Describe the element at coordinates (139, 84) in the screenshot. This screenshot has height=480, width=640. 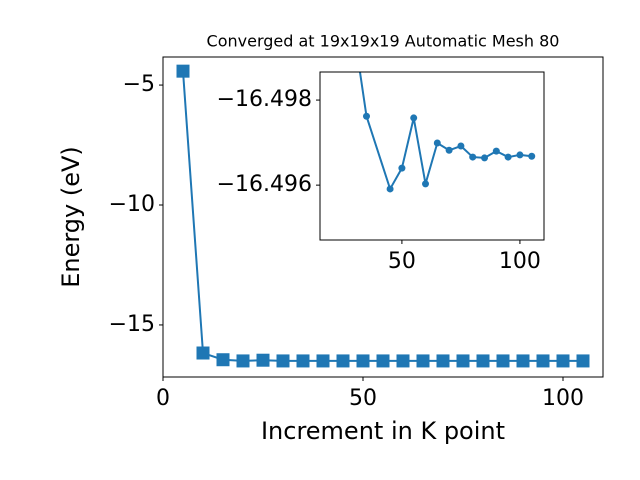
I see `y-tick-label: −5` at that location.